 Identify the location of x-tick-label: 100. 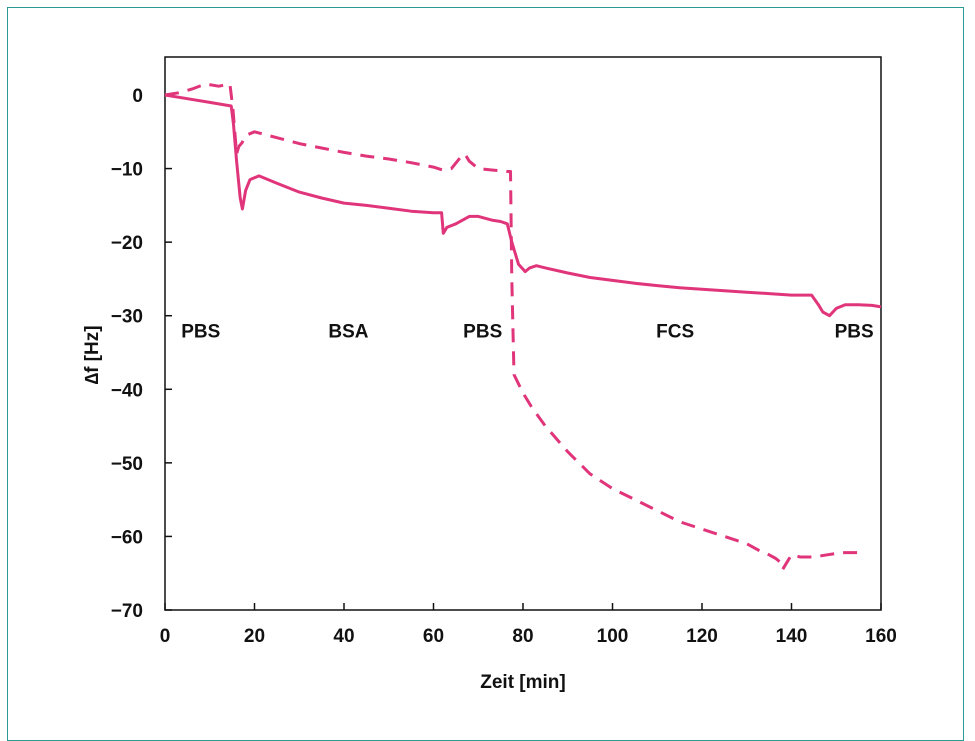
(613, 636).